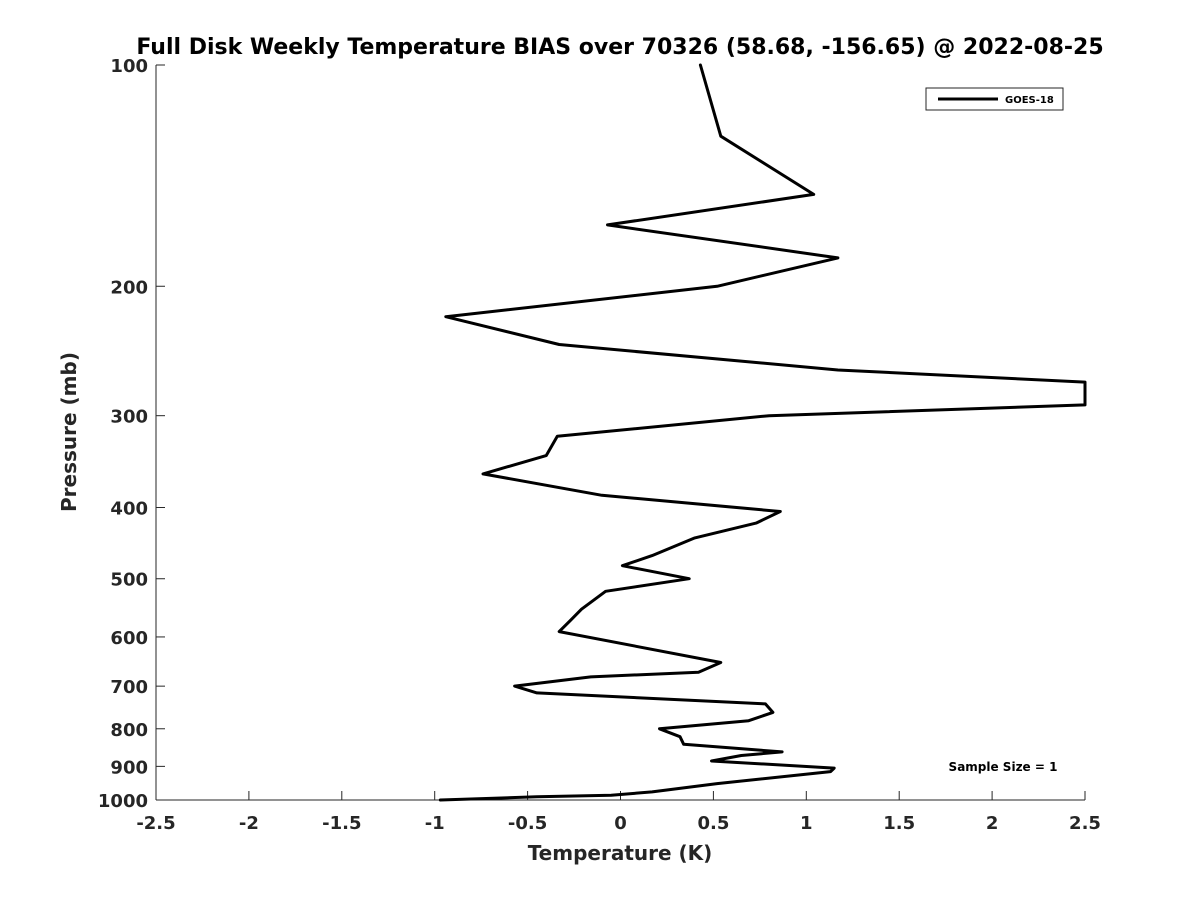  I want to click on y-tick-label: 600, so click(129, 638).